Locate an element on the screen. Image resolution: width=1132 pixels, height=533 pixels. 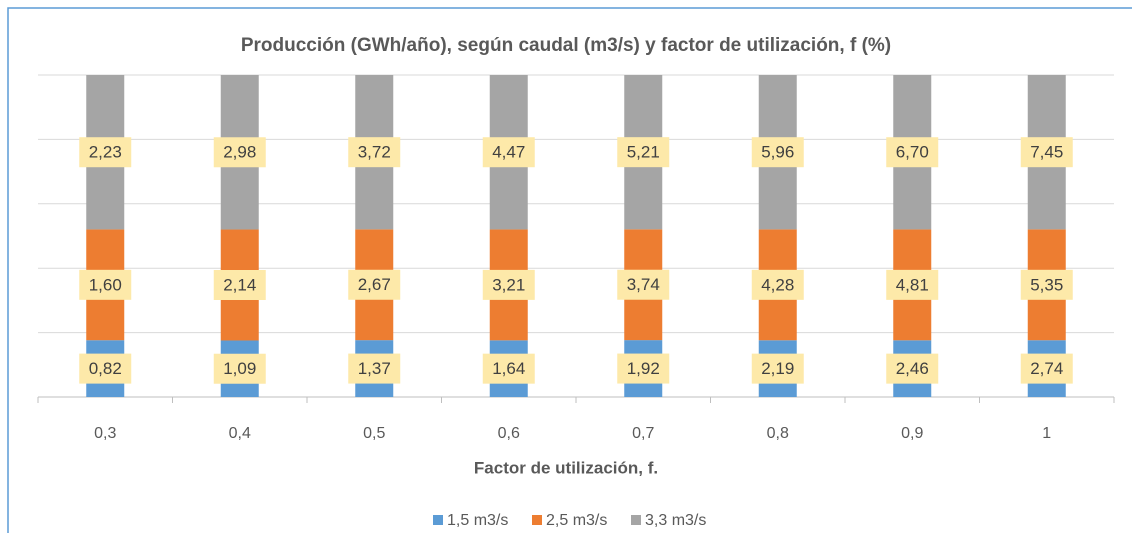
data-label: 5,21 is located at coordinates (643, 152).